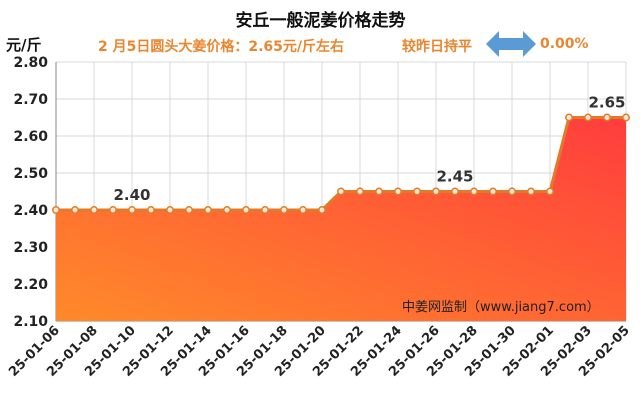  What do you see at coordinates (454, 177) in the screenshot?
I see `data-label: 2.45` at bounding box center [454, 177].